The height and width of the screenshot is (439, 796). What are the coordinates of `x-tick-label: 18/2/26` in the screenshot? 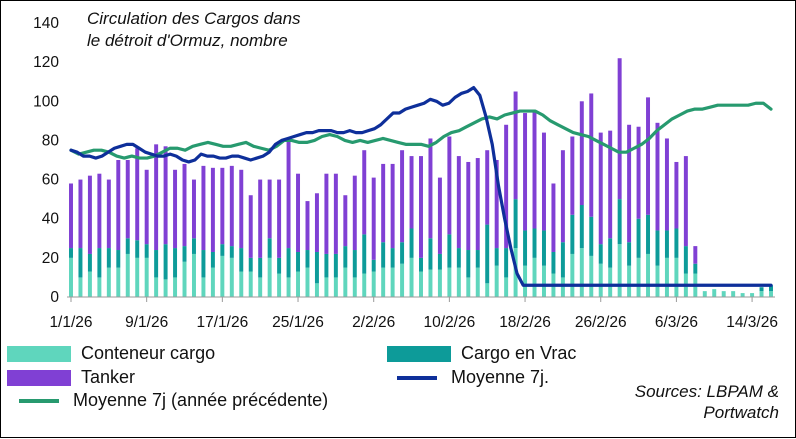 It's located at (525, 322).